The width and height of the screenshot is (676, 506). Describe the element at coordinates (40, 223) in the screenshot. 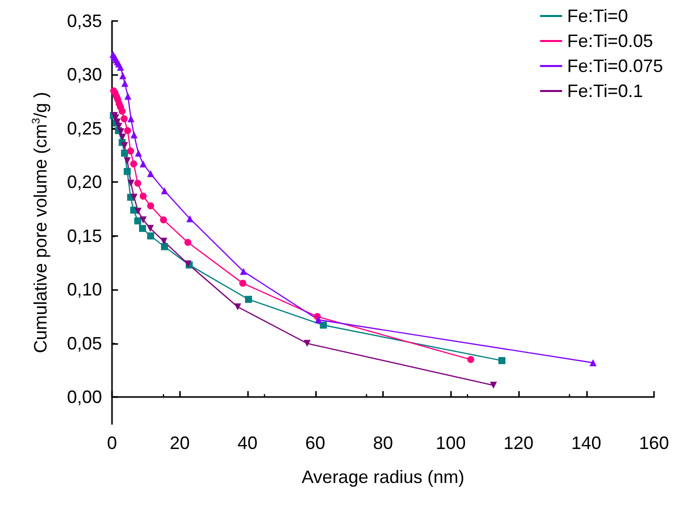

I see `y-axis-title: Cumulative pore volume (cm3/g )` at that location.